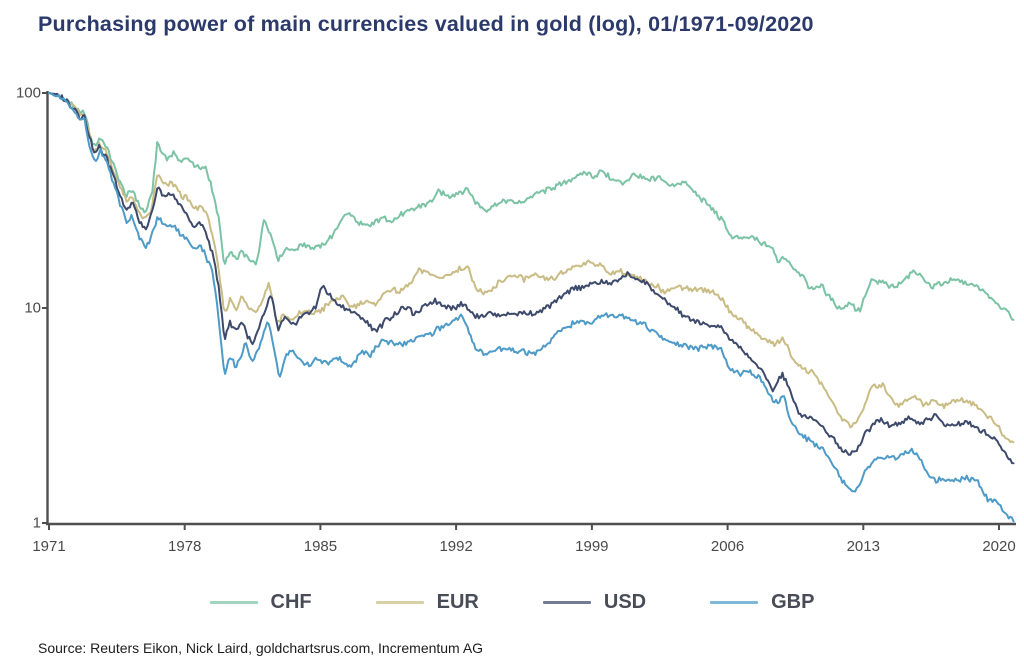 The height and width of the screenshot is (667, 1024). I want to click on legend-label-usd: USD, so click(625, 601).